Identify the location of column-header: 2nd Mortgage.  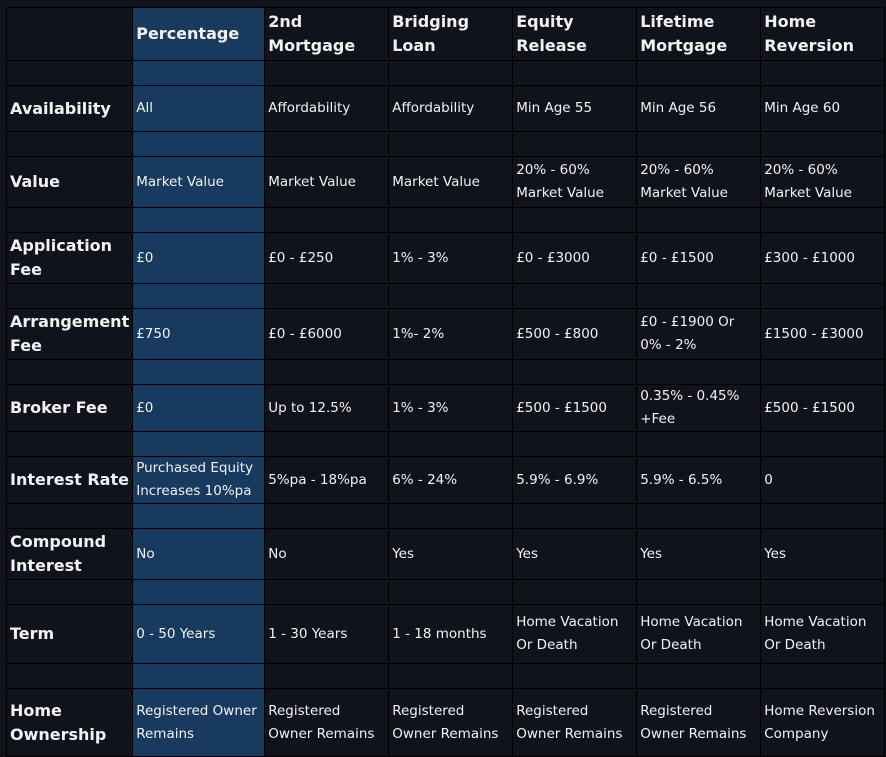
(327, 34).